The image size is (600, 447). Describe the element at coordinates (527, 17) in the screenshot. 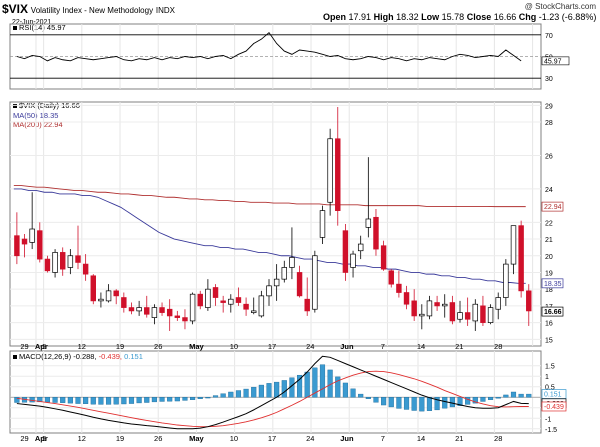

I see `chg-label: Chg` at that location.